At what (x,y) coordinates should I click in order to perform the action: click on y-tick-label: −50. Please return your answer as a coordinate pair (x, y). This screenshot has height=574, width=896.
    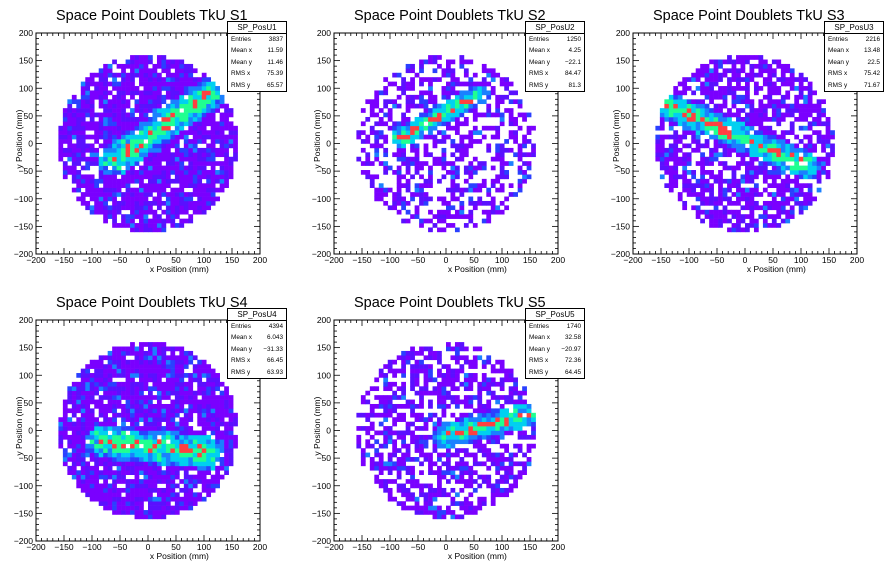
    Looking at the image, I should click on (26, 458).